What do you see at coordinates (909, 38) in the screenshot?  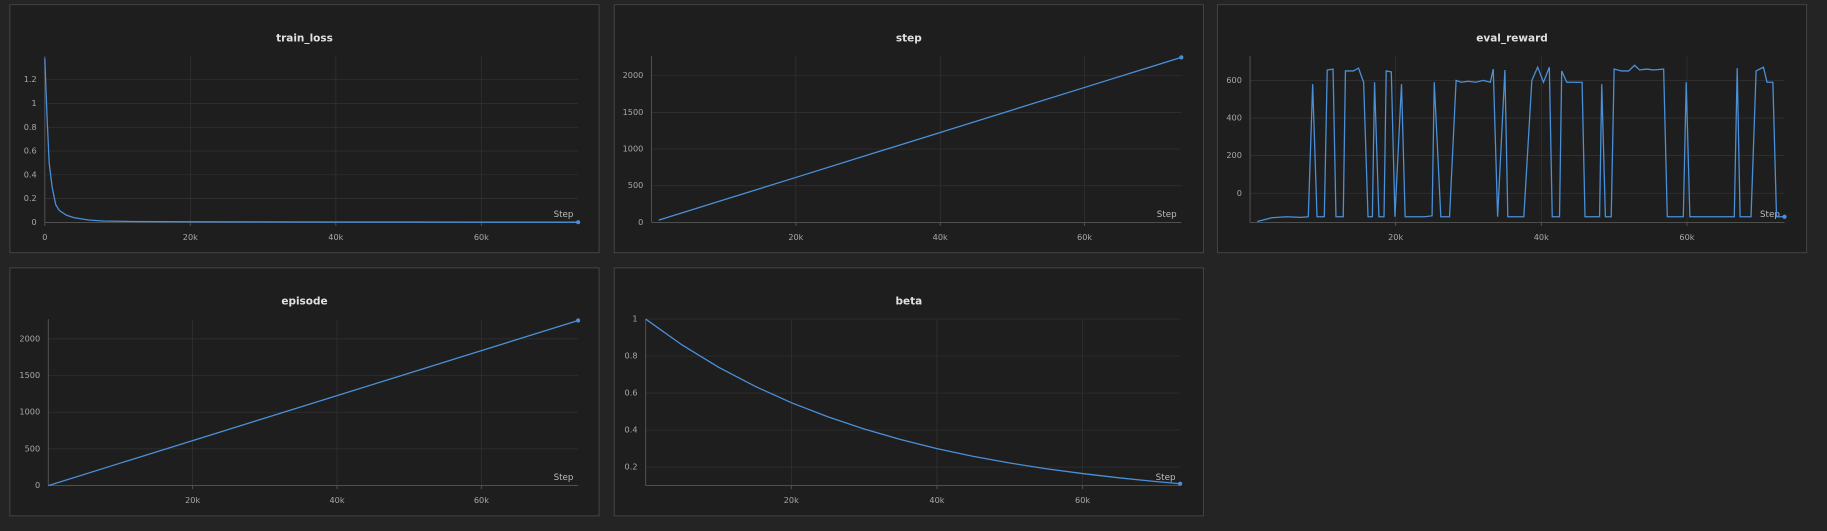 I see `chart-title: step` at bounding box center [909, 38].